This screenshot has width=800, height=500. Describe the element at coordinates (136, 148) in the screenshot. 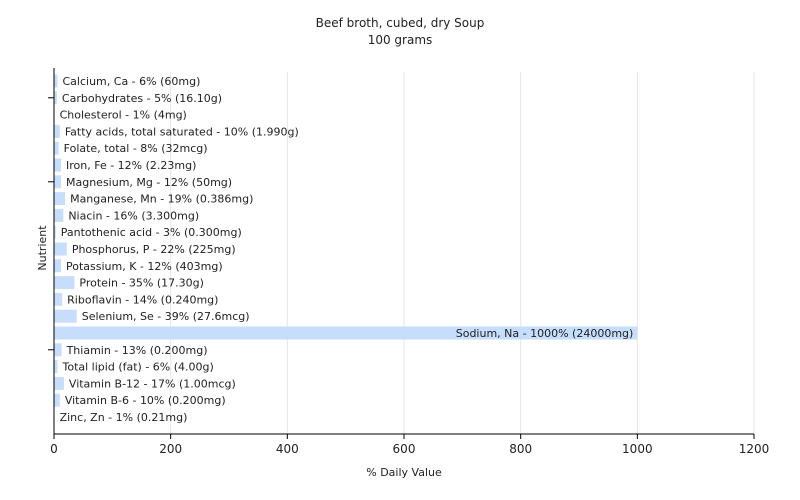

I see `bar-label: Folate, total - 8% (32mcg)` at that location.